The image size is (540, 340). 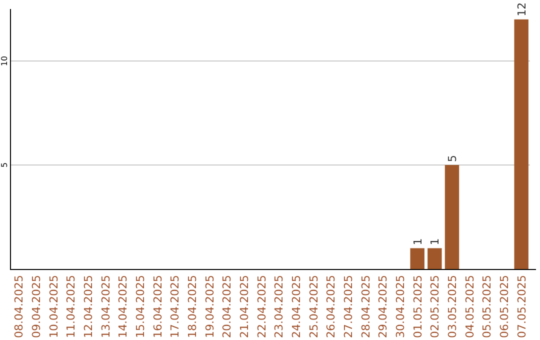 What do you see at coordinates (383, 306) in the screenshot?
I see `x-tick-label: 29.04.2025` at bounding box center [383, 306].